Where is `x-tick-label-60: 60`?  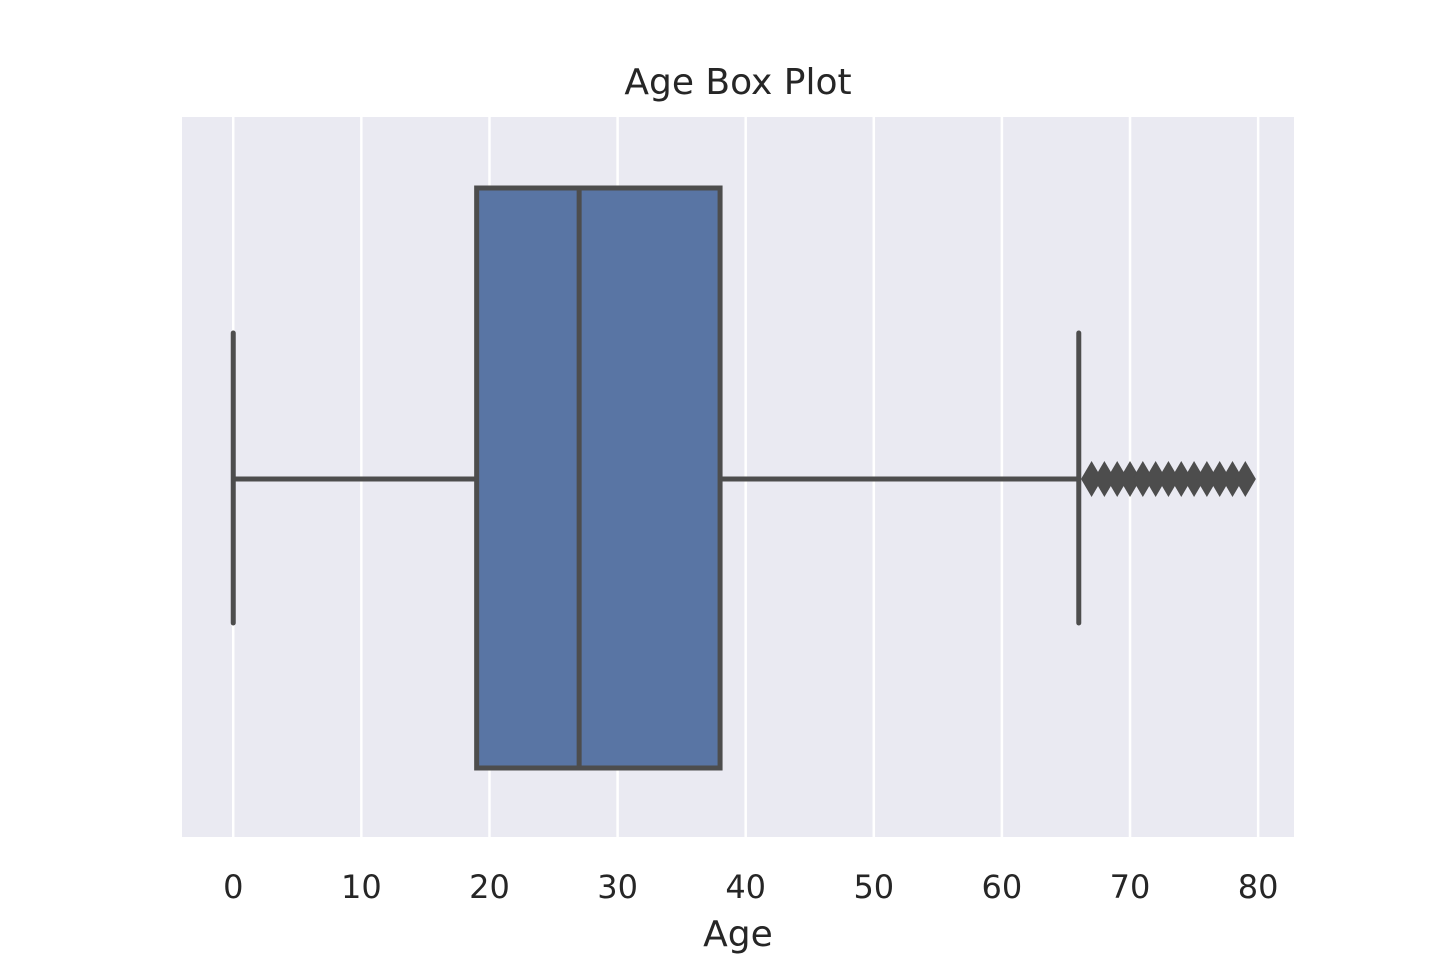 x-tick-label-60: 60 is located at coordinates (1002, 887).